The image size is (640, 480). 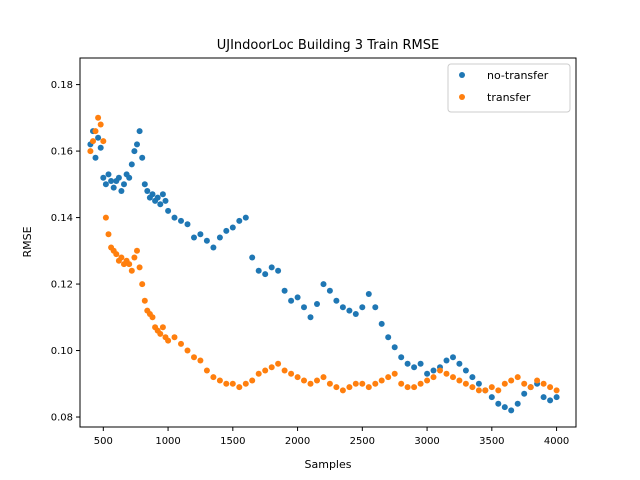 I want to click on legend-label-no-transfer: no-transfer, so click(x=518, y=75).